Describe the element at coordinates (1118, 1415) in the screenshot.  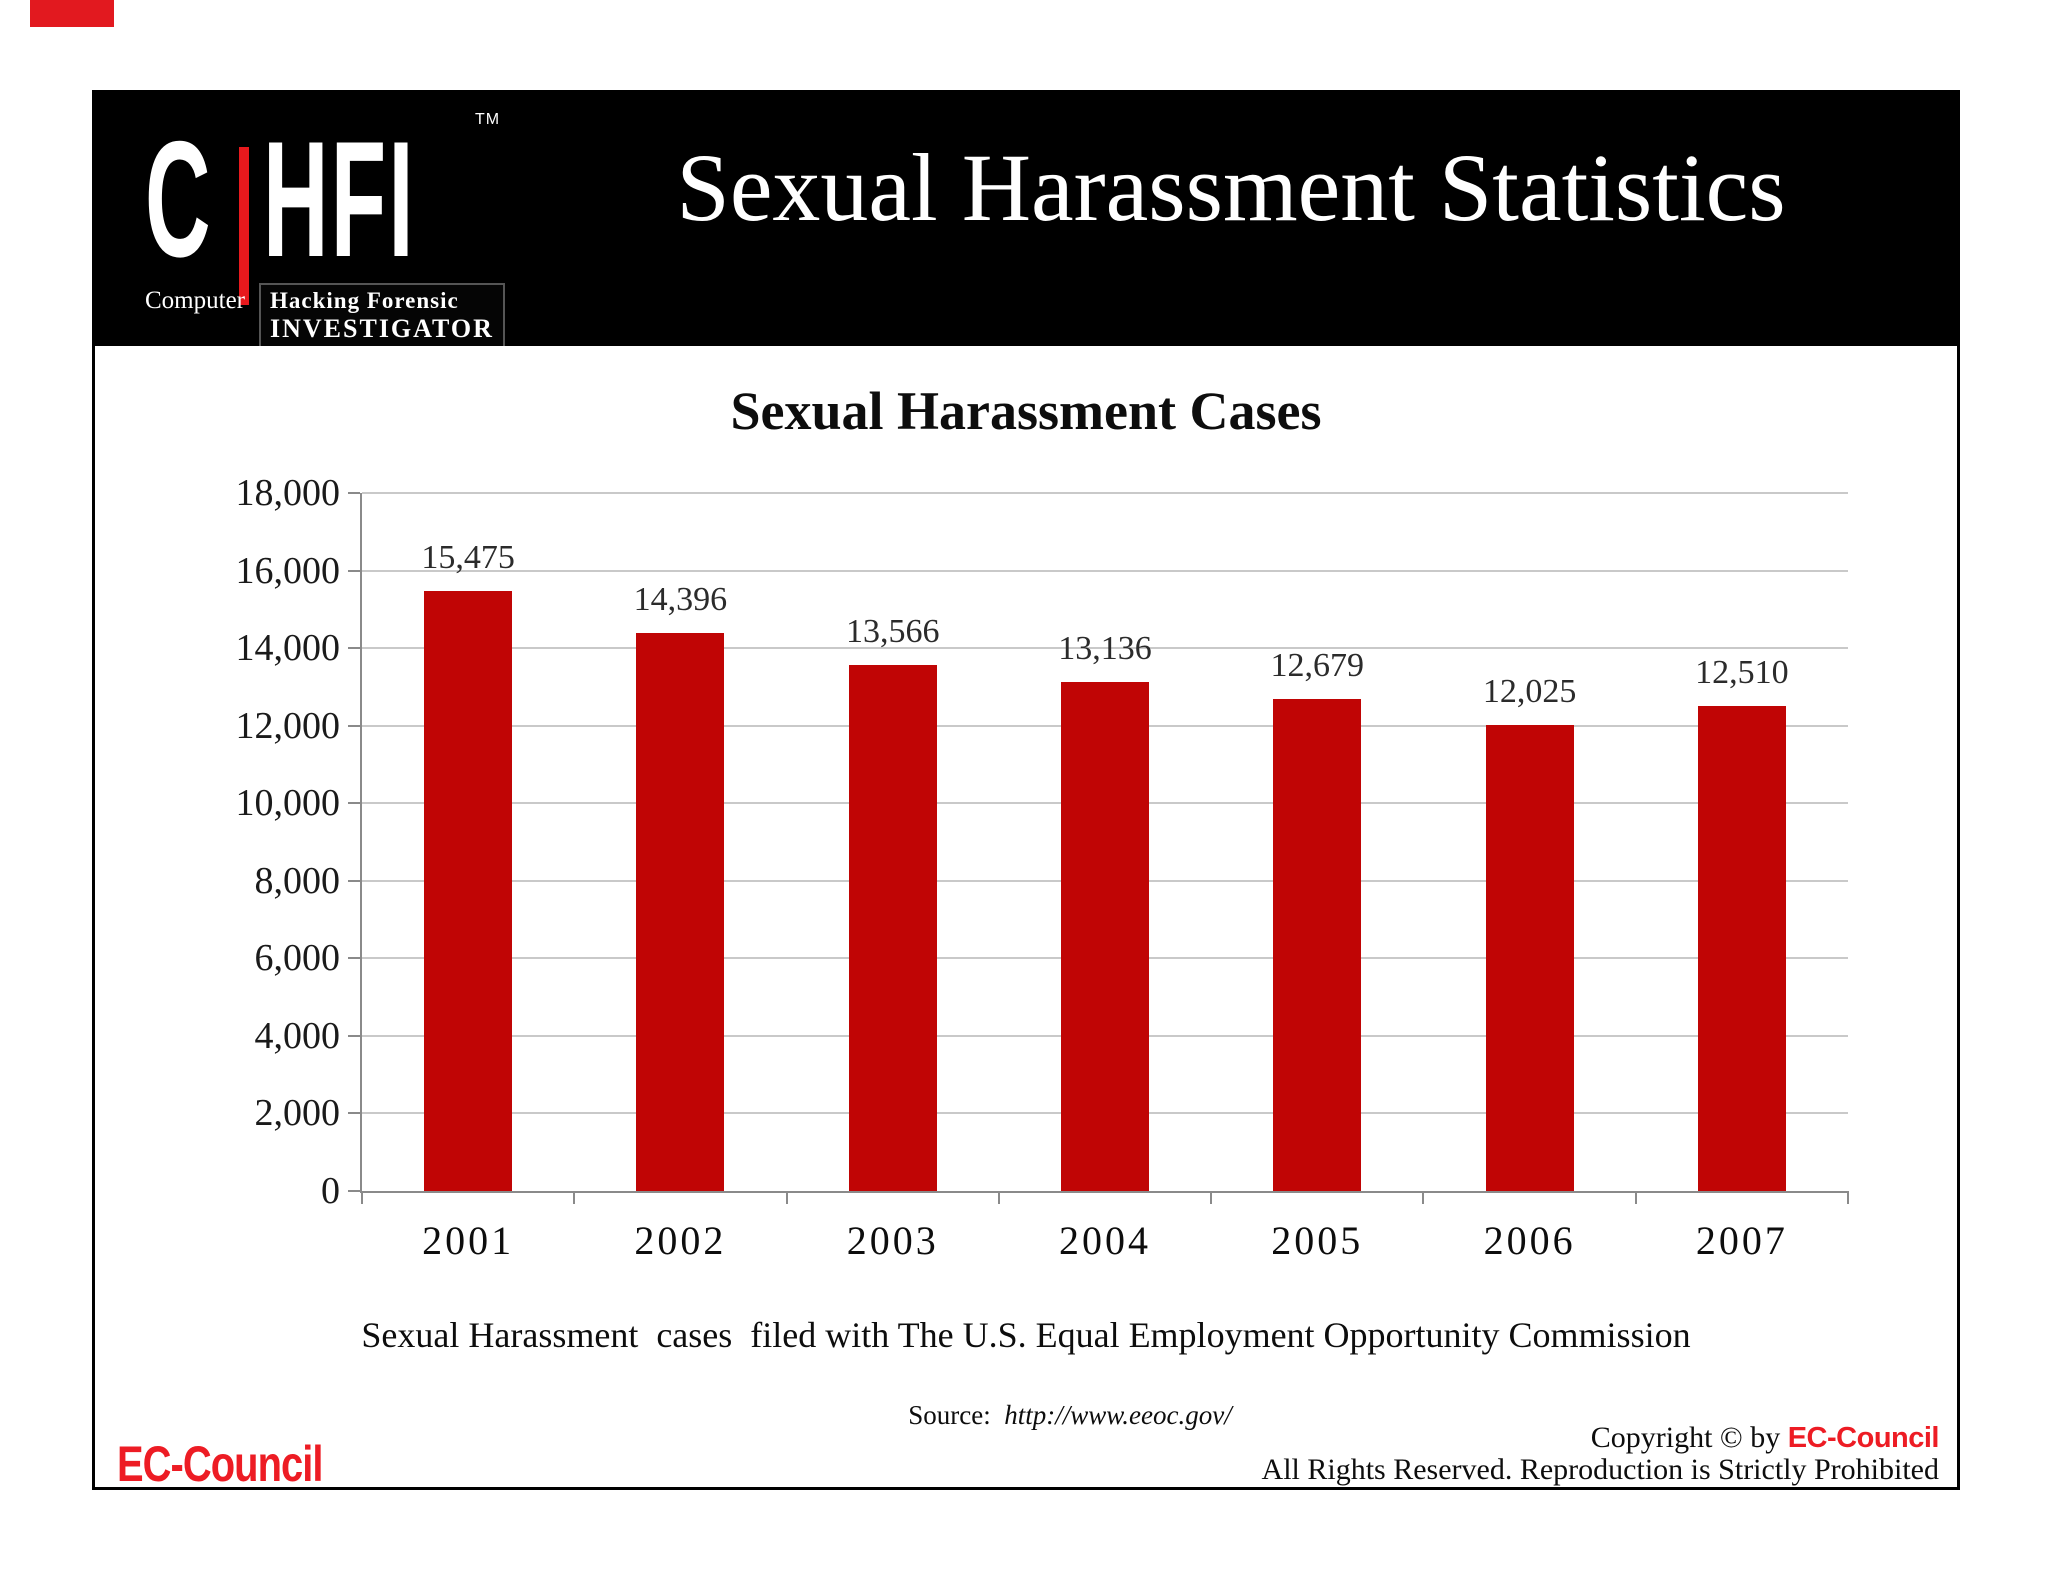
I see `source-url: http://www.eeoc.gov/` at that location.